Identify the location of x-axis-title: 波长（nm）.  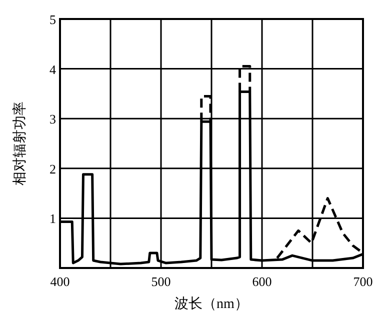
(211, 304).